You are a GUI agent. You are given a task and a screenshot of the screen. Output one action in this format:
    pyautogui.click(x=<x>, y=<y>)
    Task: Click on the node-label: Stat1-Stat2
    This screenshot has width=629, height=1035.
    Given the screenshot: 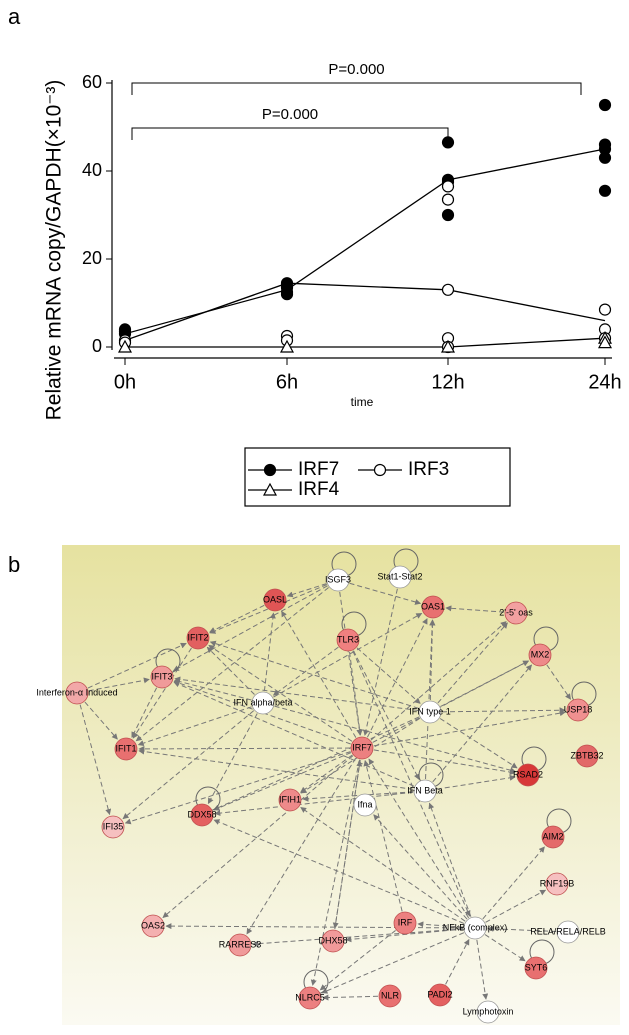 What is the action you would take?
    pyautogui.click(x=399, y=576)
    